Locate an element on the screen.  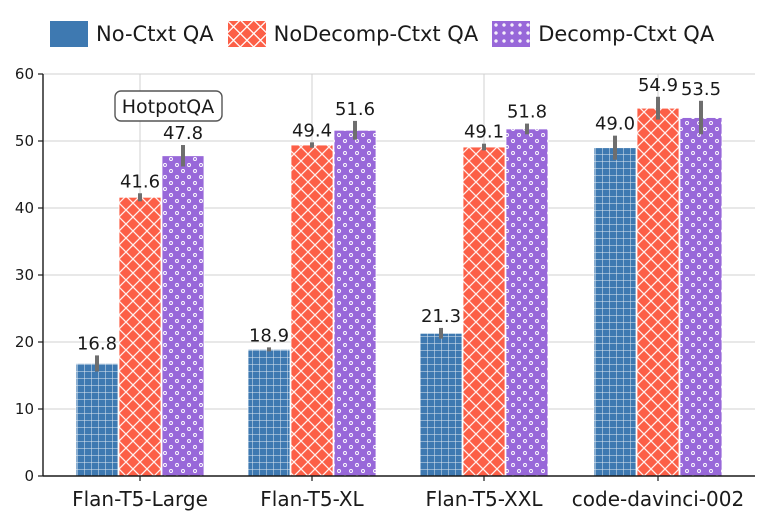
y-tick-label-50: 50 is located at coordinates (24, 141).